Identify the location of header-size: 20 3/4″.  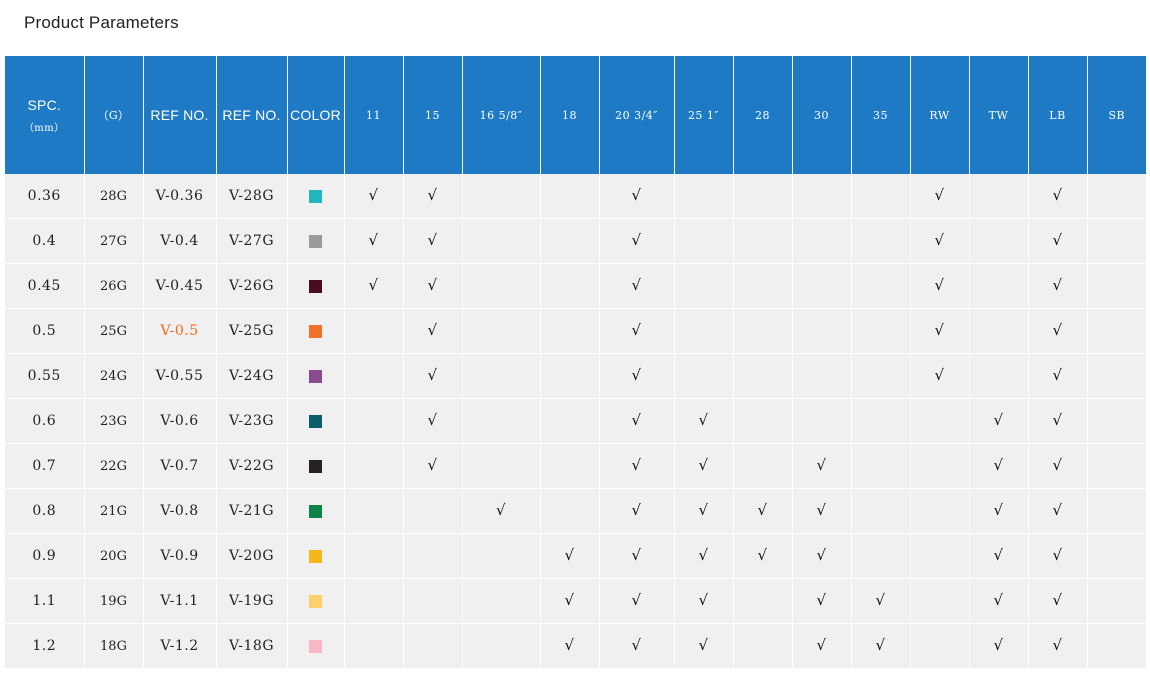
(637, 115).